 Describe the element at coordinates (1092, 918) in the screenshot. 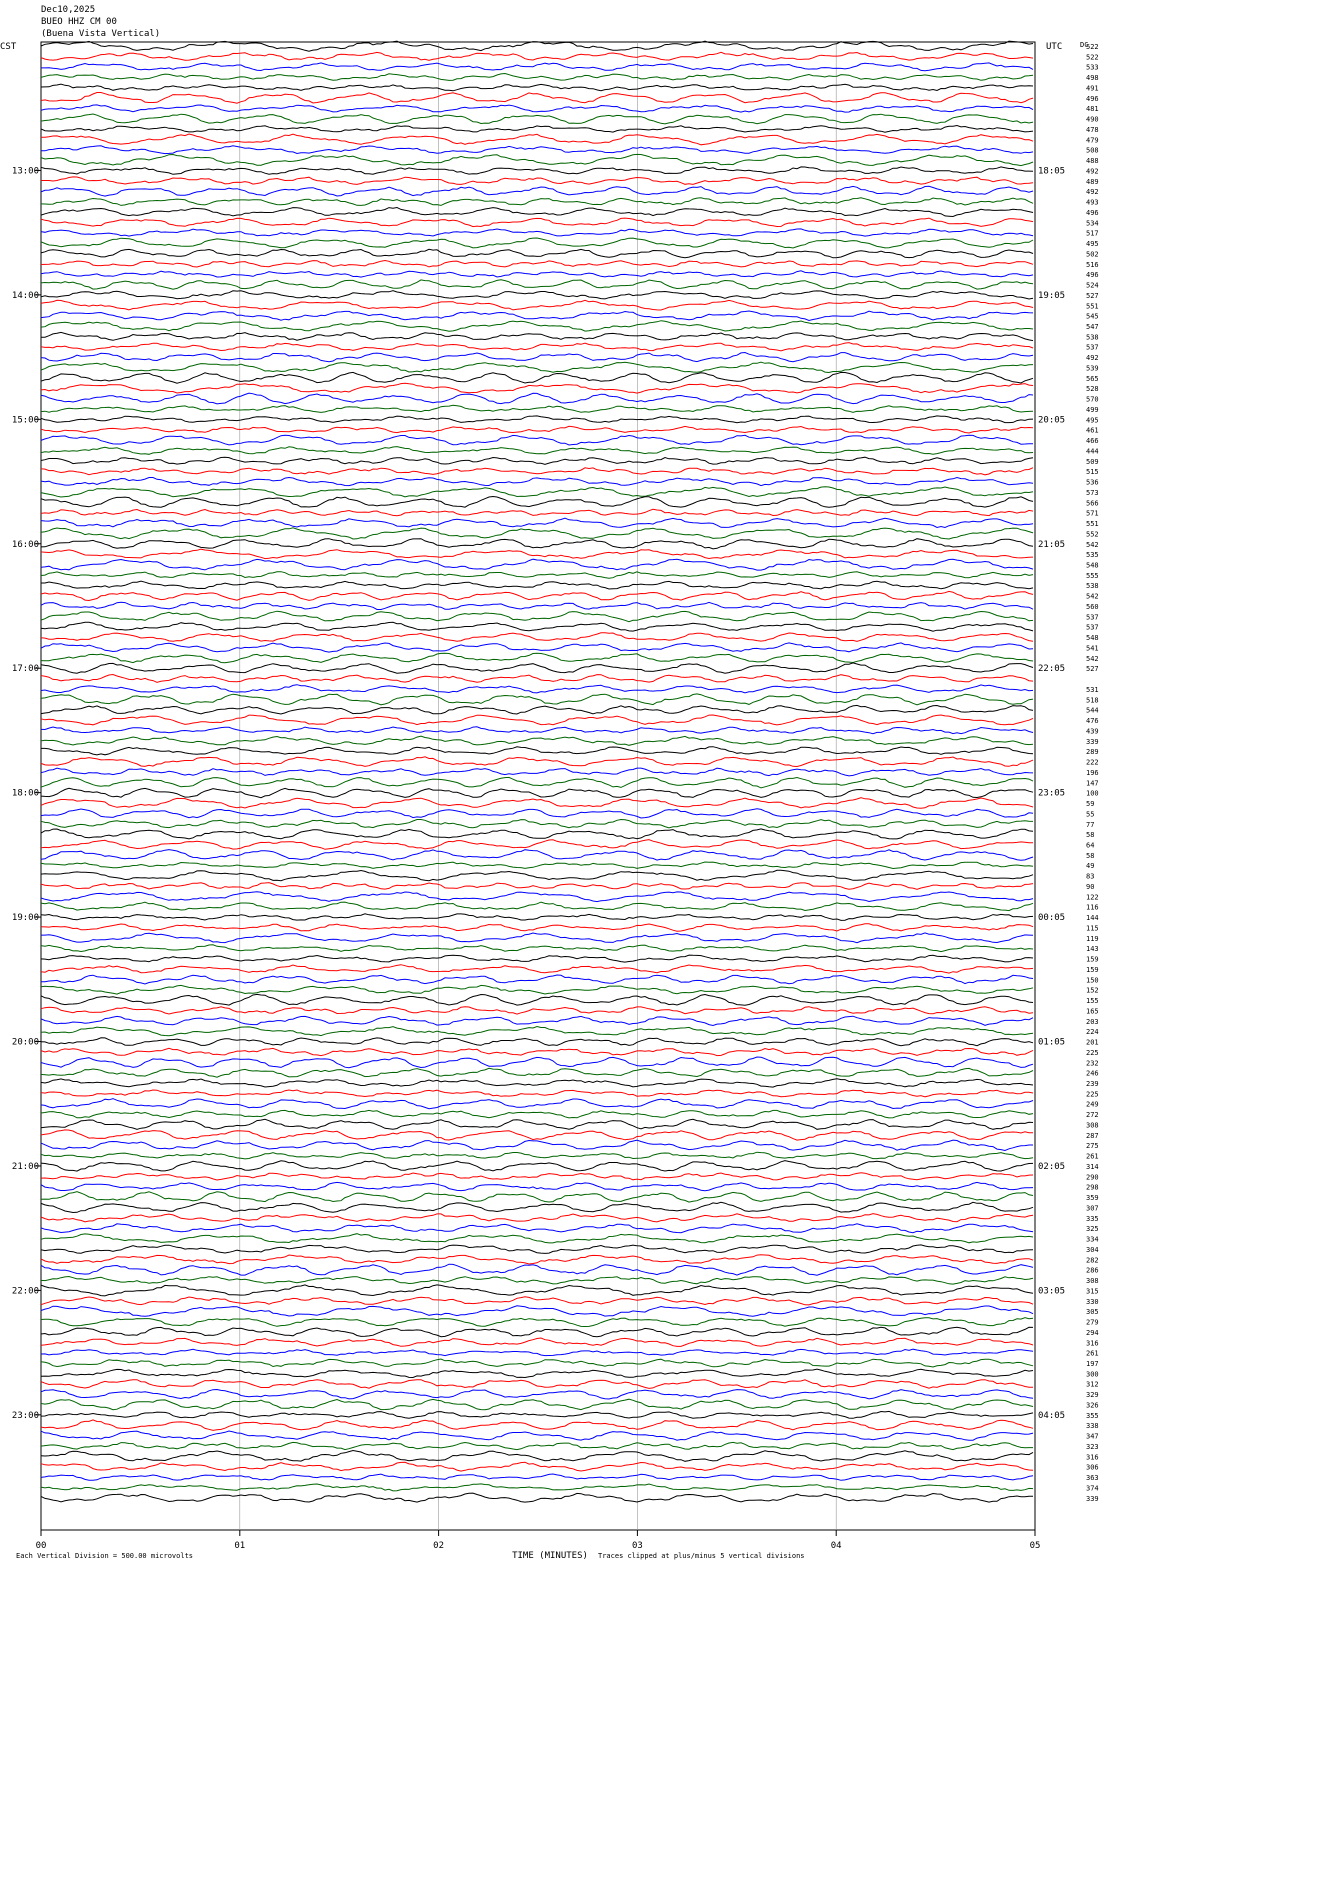

I see `dc-offset: 144` at that location.